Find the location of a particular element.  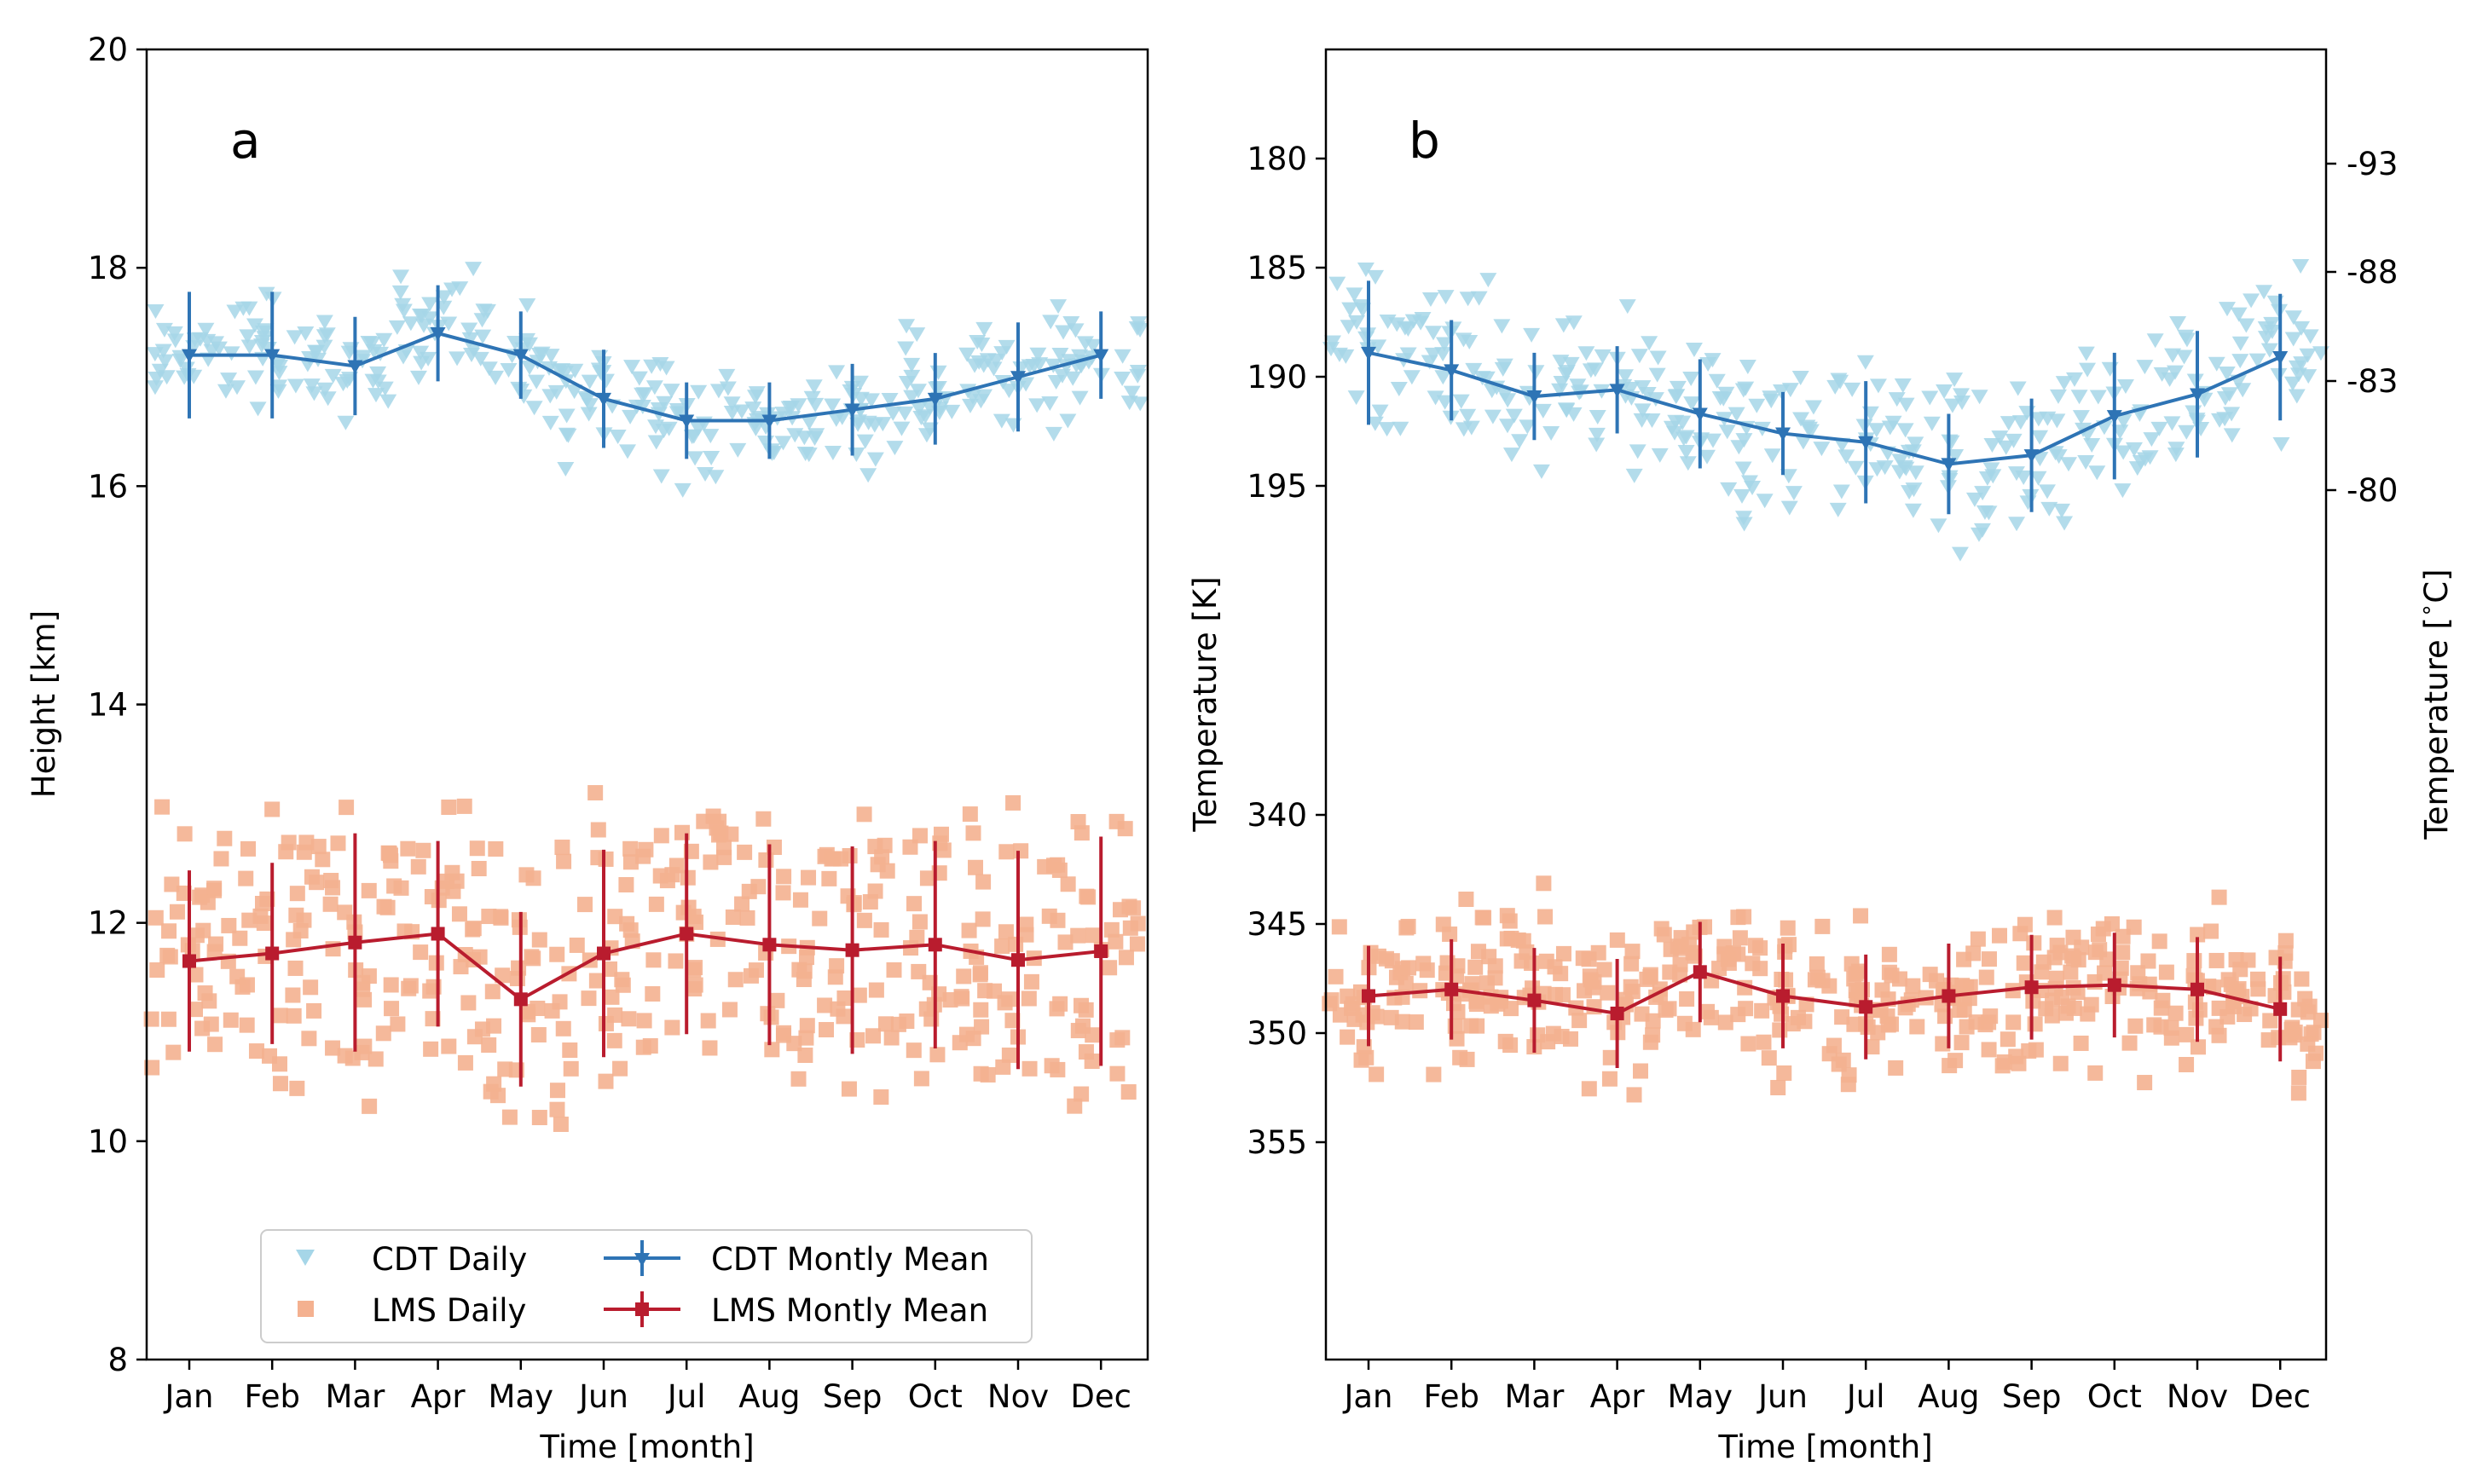

x-tick-label: Feb is located at coordinates (1451, 1396).